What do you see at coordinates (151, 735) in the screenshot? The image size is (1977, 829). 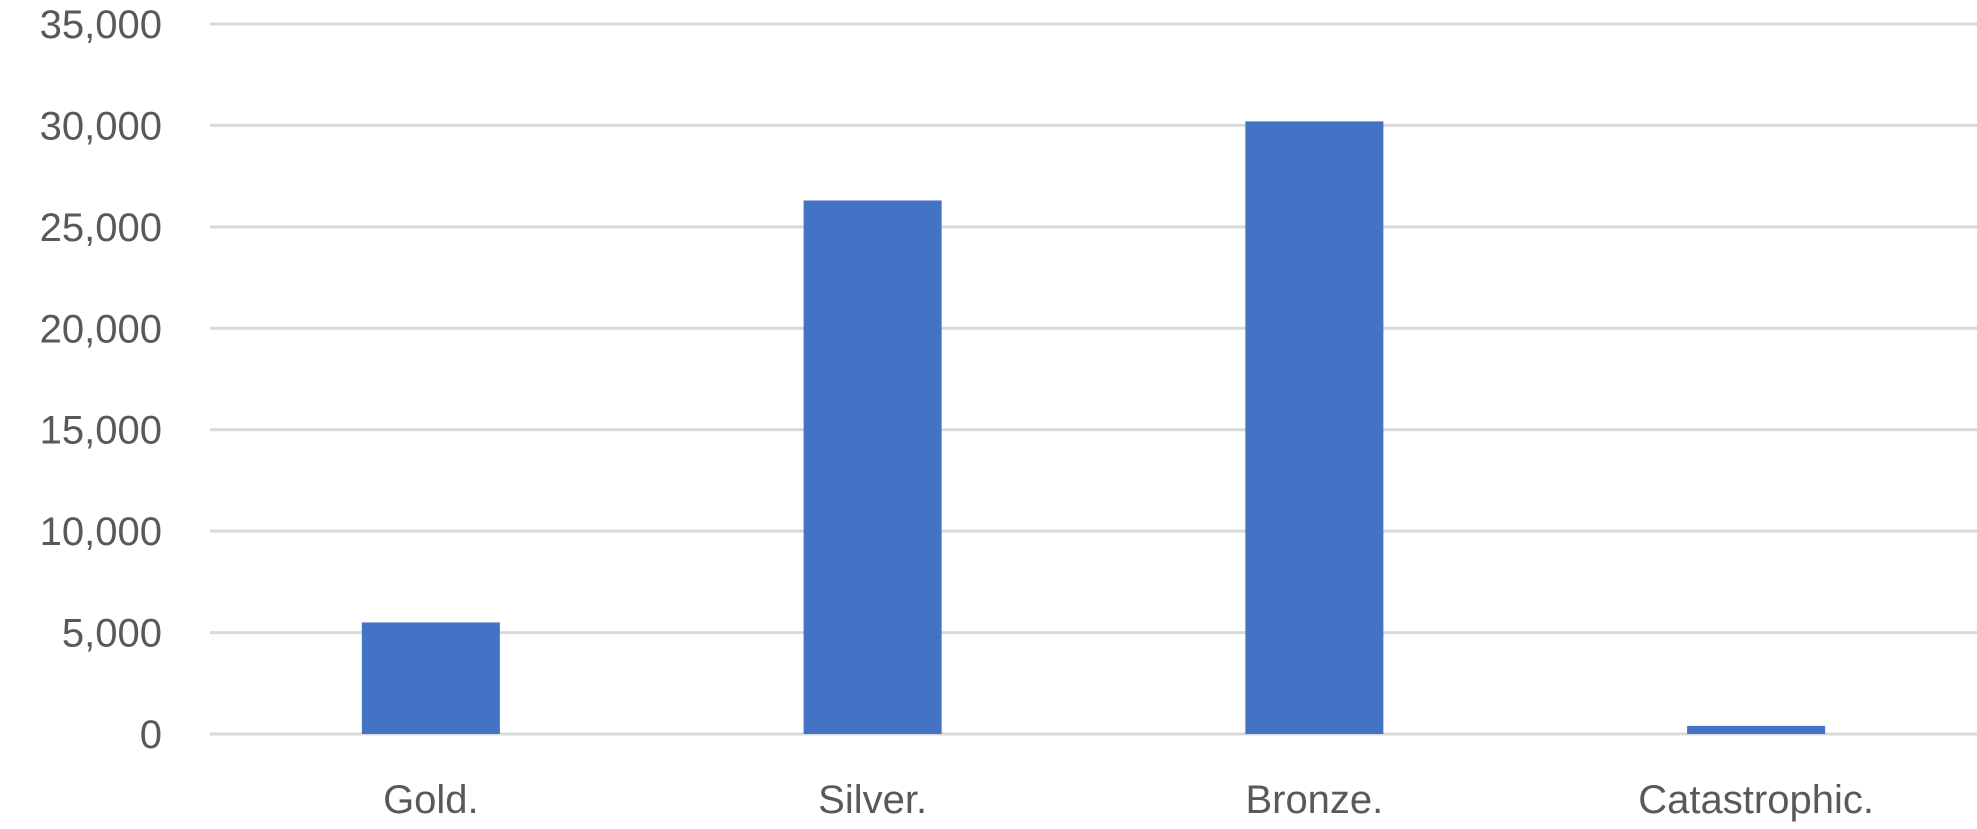 I see `y-tick-label: 0` at bounding box center [151, 735].